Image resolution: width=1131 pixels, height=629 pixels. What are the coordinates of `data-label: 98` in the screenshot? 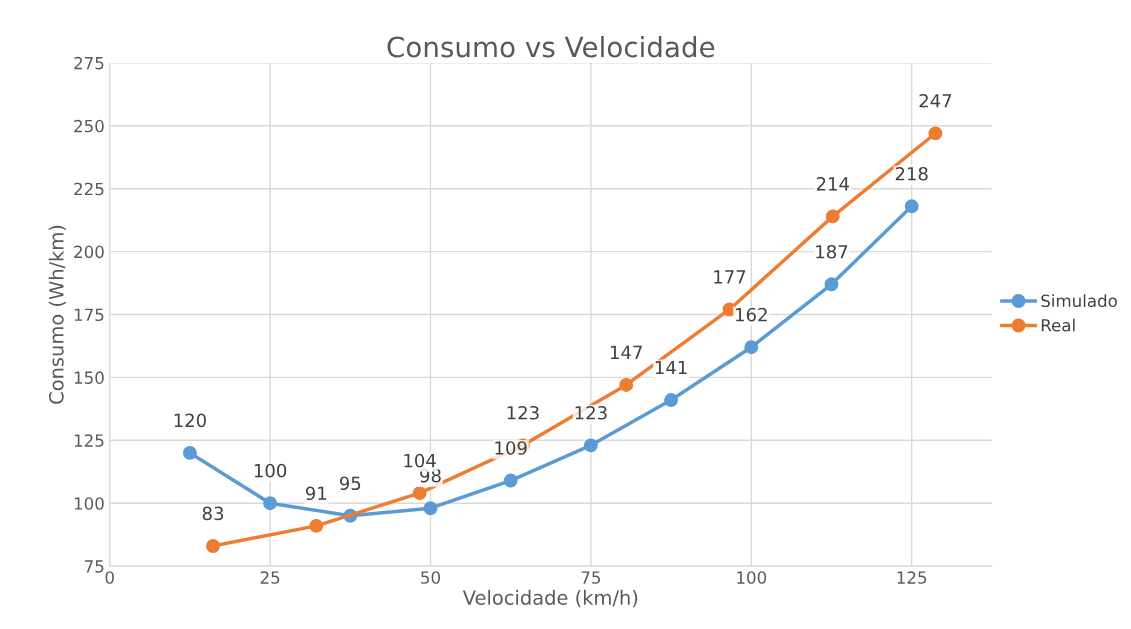 It's located at (430, 475).